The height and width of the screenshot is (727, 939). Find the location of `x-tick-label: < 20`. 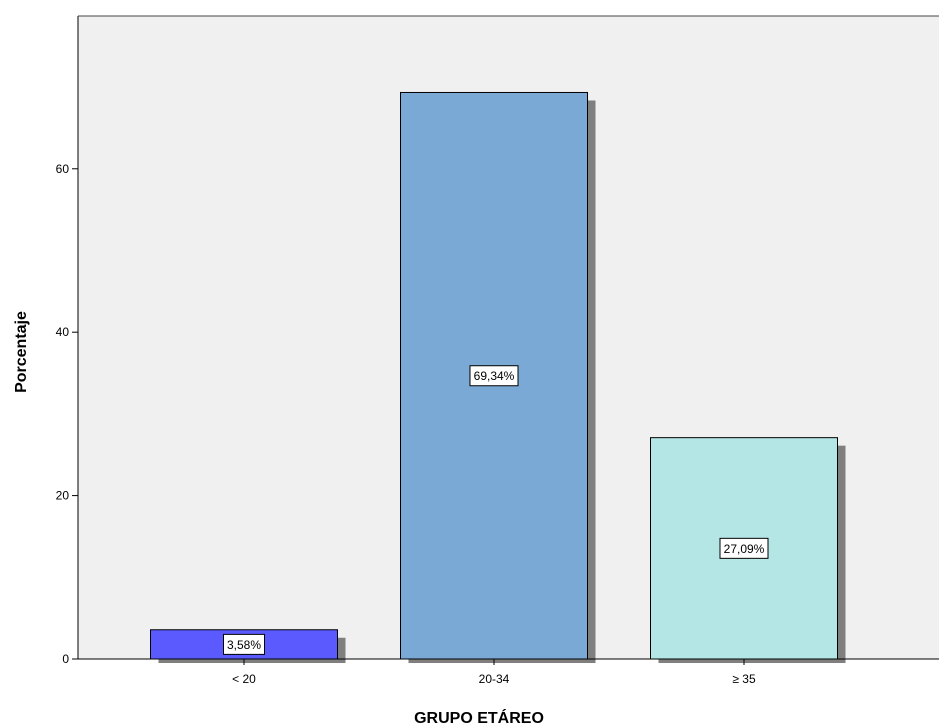

x-tick-label: < 20 is located at coordinates (244, 679).